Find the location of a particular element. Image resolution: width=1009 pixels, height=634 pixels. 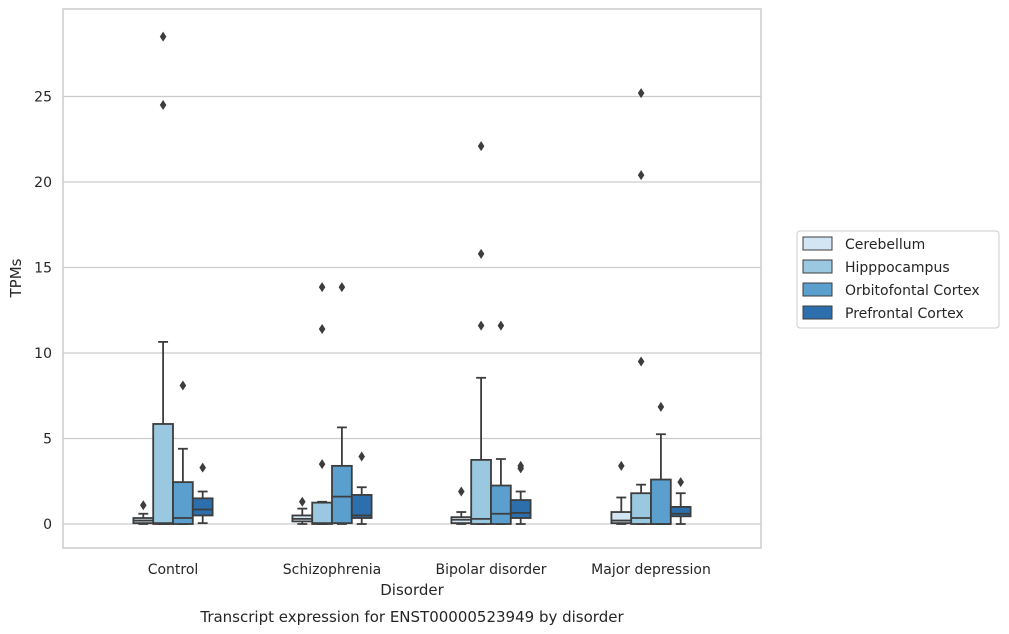

x-tick-label: Control is located at coordinates (173, 570).